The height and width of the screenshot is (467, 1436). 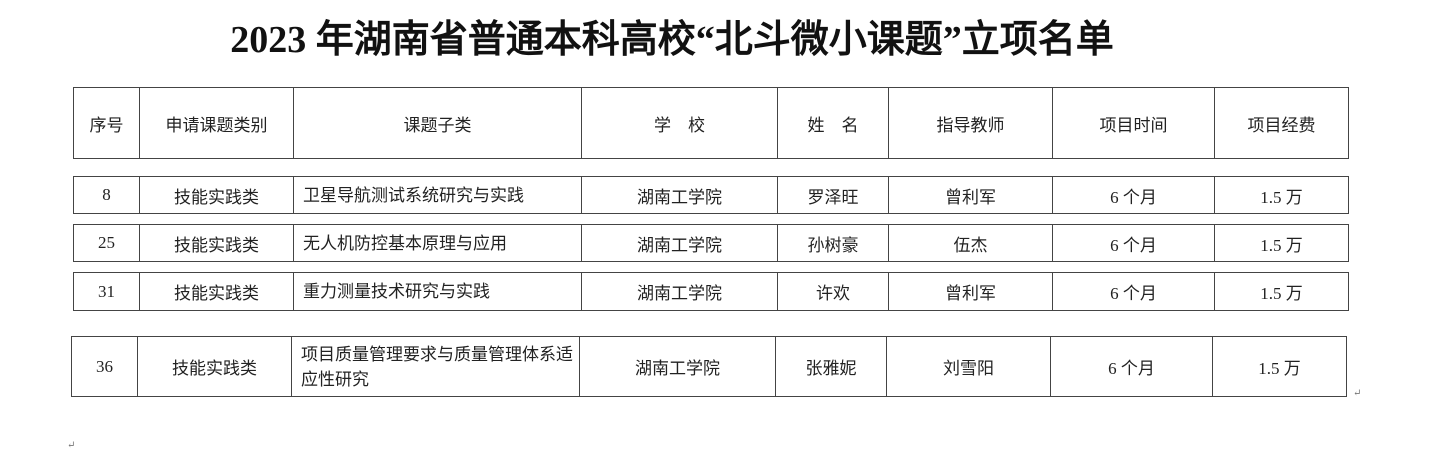 I want to click on cell-subtopic: 重力测量技术研究与实践, so click(x=438, y=291).